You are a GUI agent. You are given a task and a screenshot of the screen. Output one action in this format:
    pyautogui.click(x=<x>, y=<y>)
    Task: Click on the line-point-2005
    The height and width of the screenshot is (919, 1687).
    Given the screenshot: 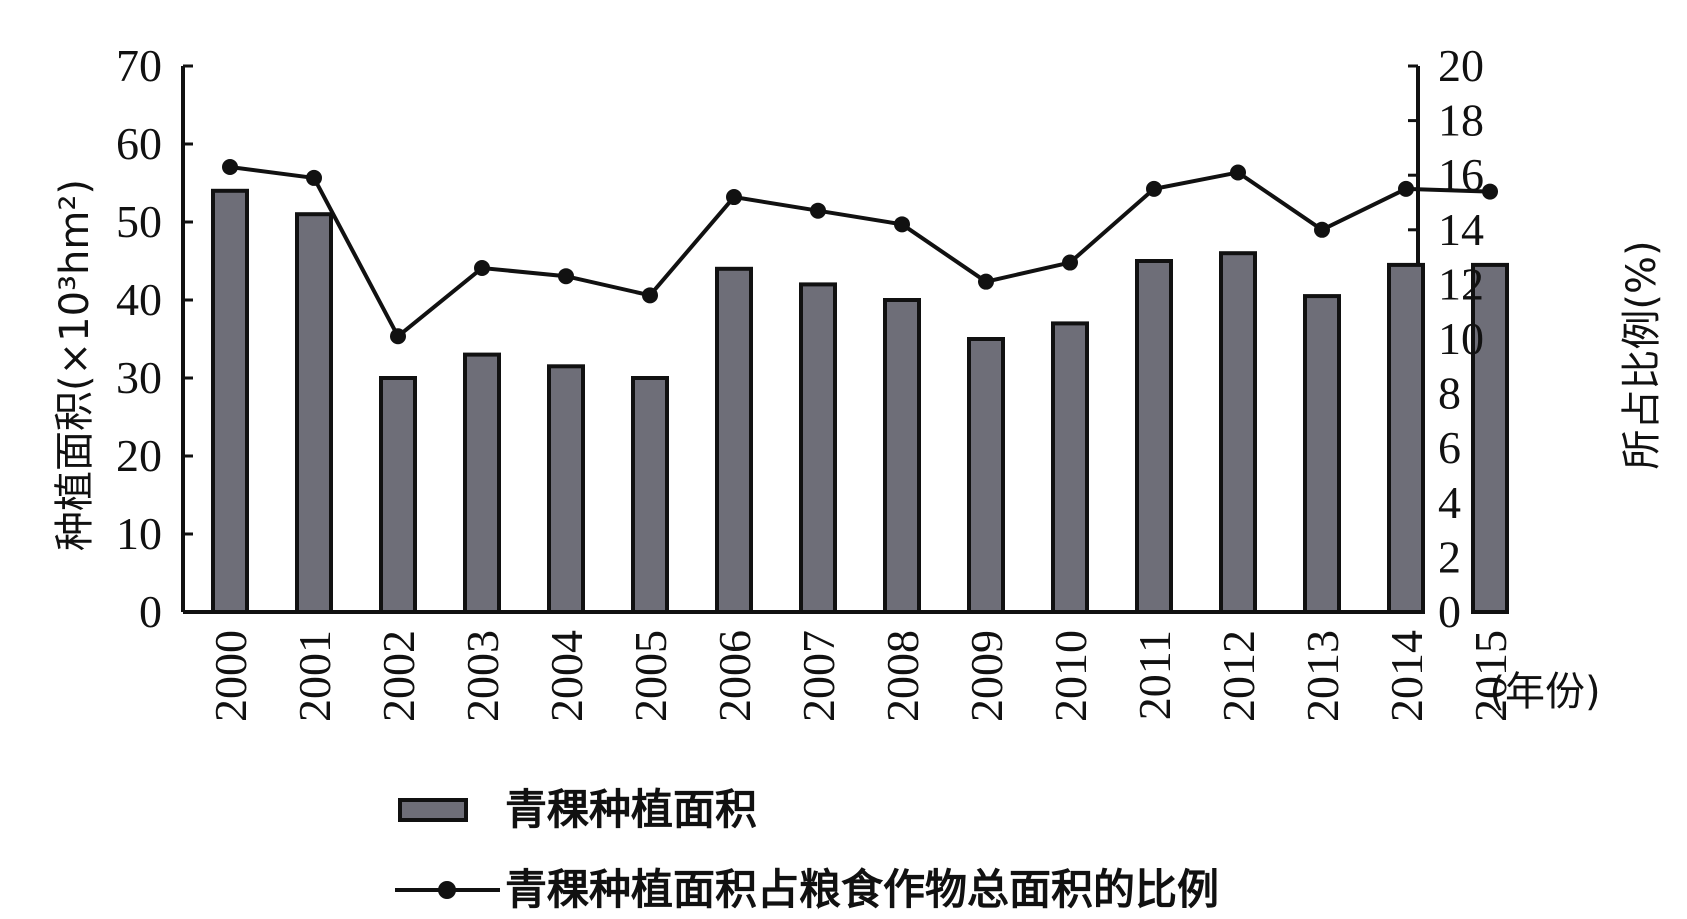 What is the action you would take?
    pyautogui.click(x=650, y=295)
    